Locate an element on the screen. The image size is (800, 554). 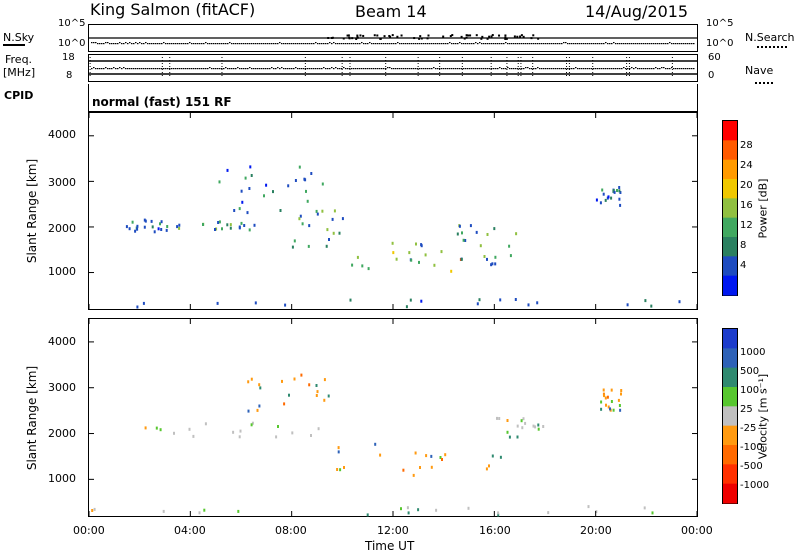
velocity-colorbar-segment is located at coordinates (730, 377).